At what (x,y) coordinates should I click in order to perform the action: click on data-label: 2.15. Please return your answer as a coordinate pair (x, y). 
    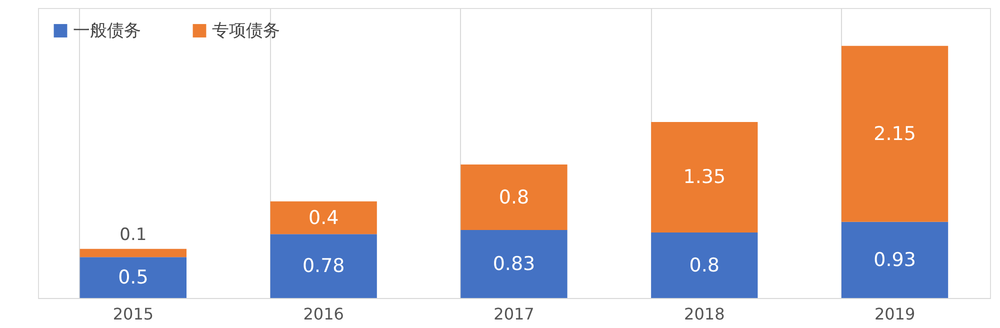
    Looking at the image, I should click on (895, 133).